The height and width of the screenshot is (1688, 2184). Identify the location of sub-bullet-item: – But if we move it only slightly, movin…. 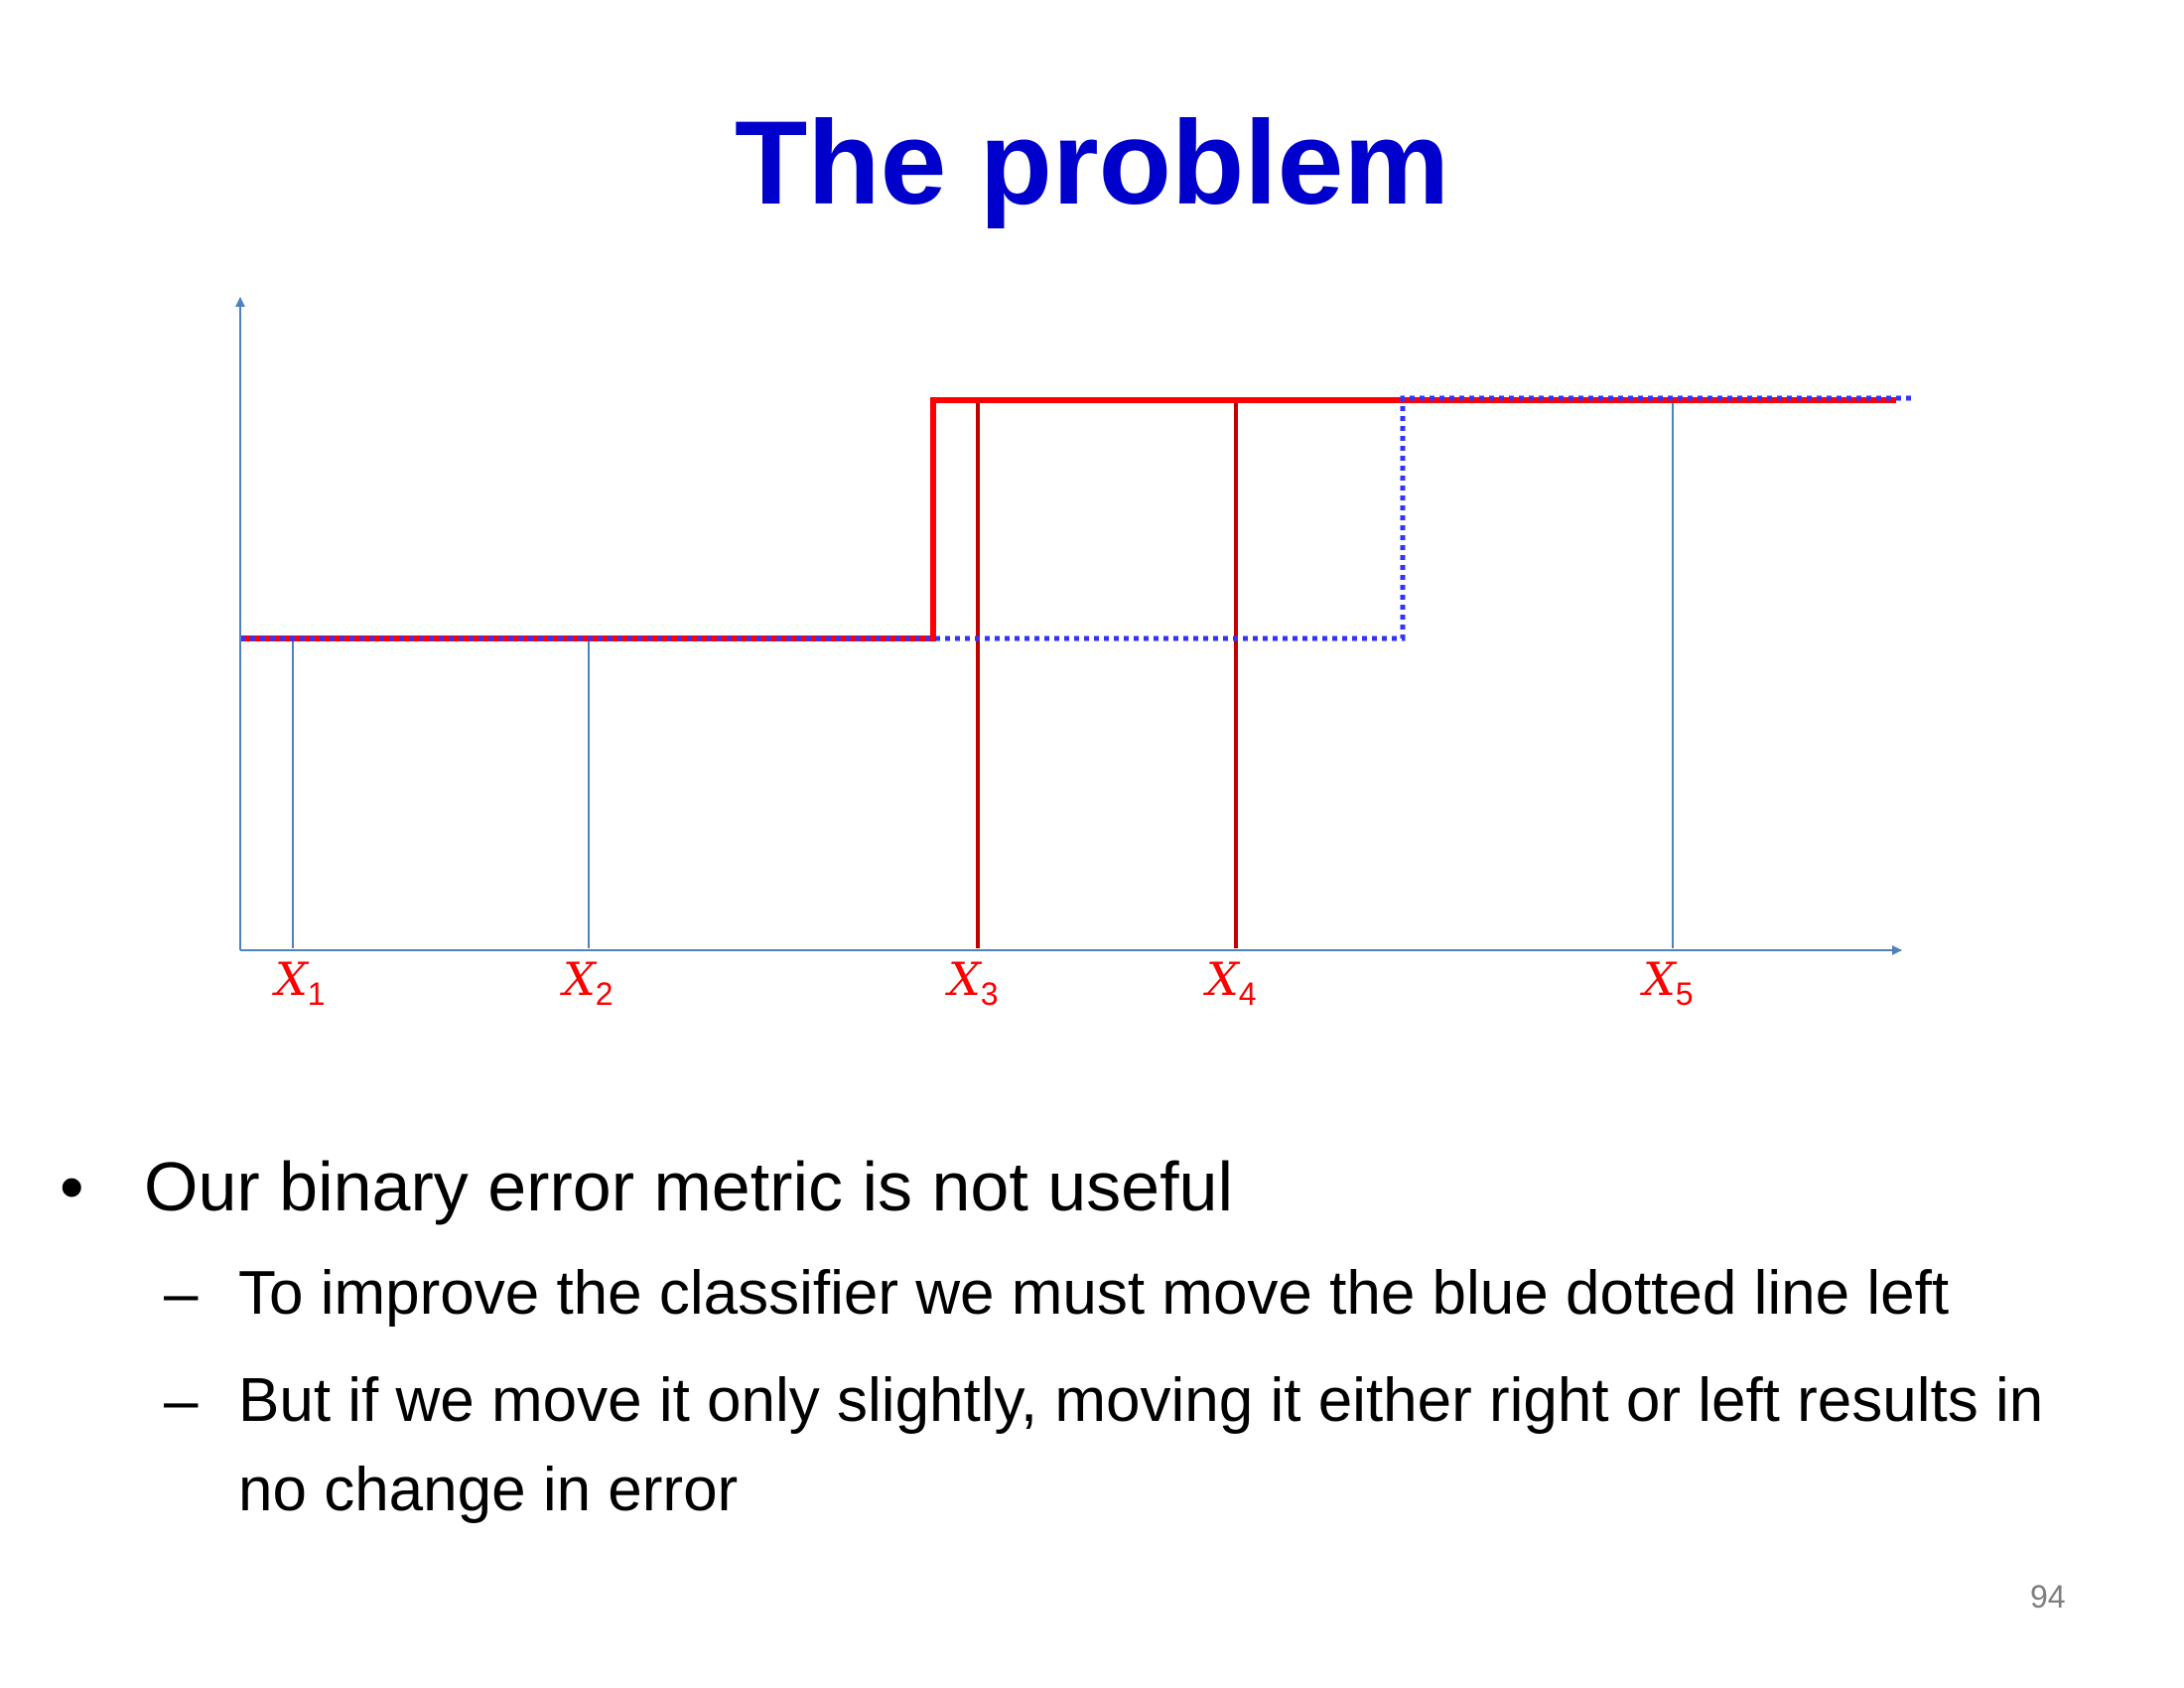
(1062, 1445).